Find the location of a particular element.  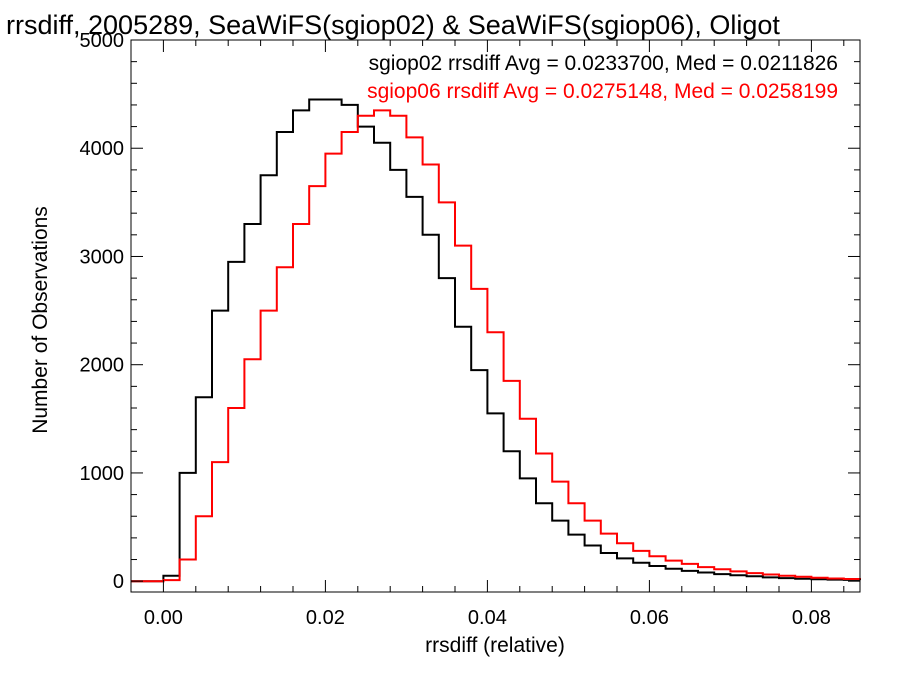

y-tick-label: 2000 is located at coordinates (102, 366).